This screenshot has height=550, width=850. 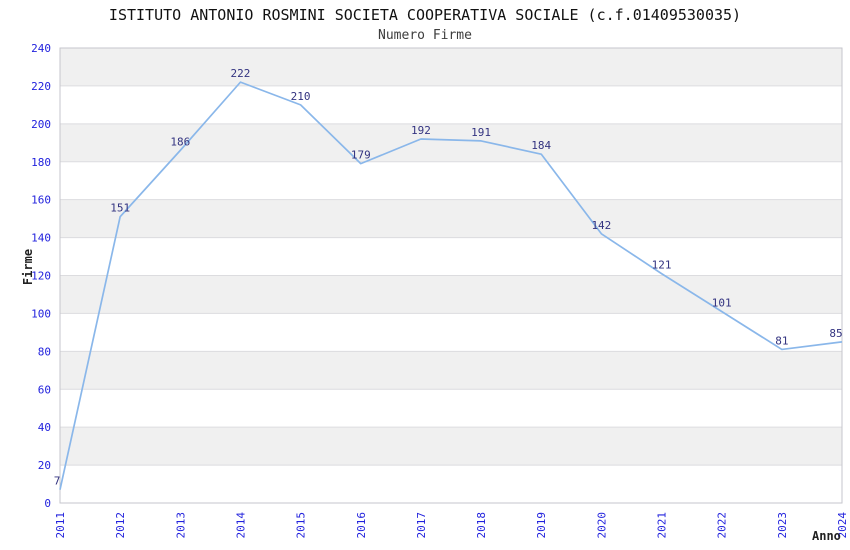 I want to click on y-tick-label: 180, so click(x=41, y=162).